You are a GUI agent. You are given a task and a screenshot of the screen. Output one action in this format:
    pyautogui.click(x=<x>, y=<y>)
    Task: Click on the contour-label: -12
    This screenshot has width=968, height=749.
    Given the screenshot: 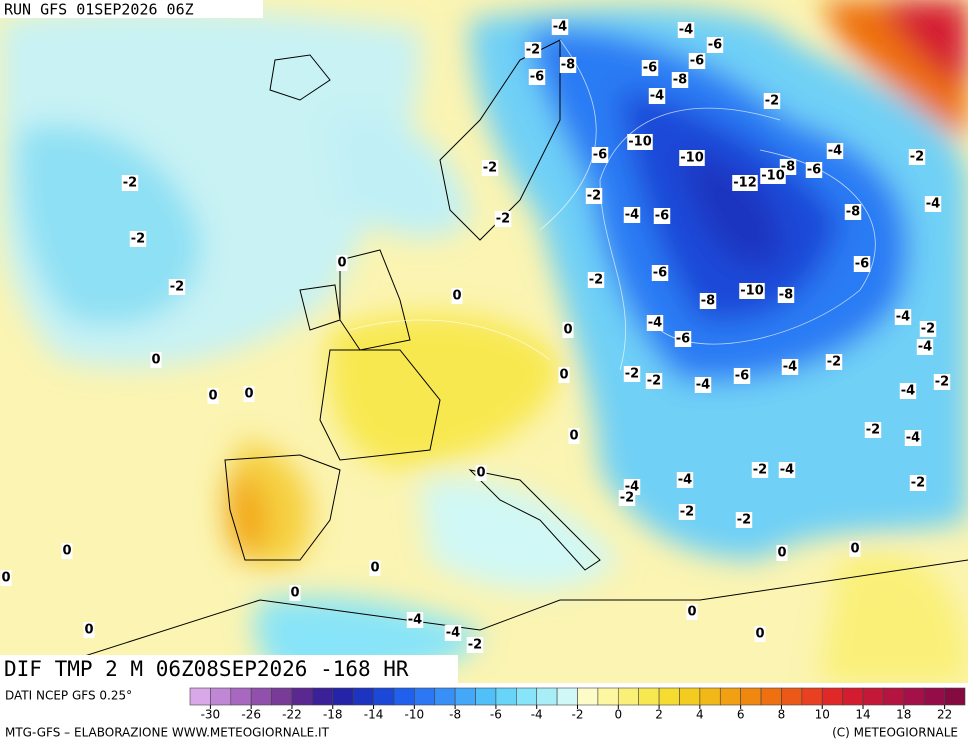 What is the action you would take?
    pyautogui.click(x=745, y=183)
    